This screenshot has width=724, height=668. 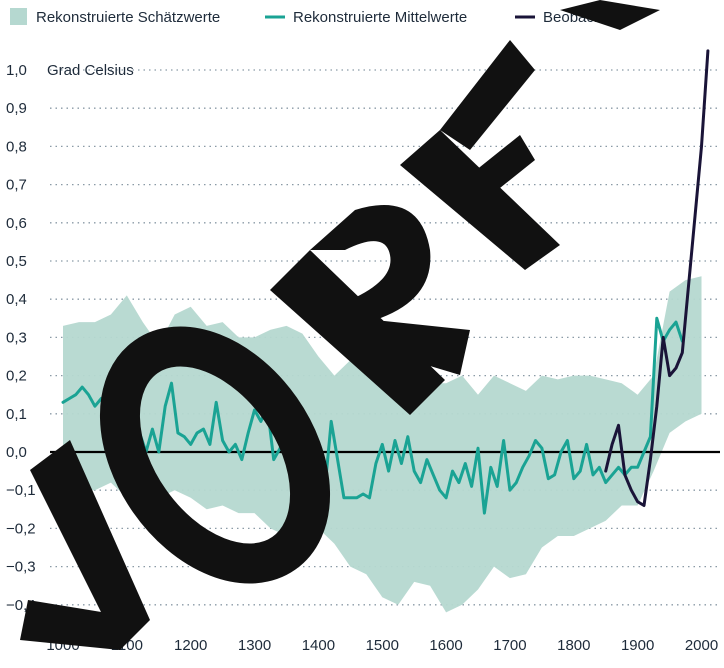 I want to click on y-axis-label: Grad Celsius, so click(x=90, y=70).